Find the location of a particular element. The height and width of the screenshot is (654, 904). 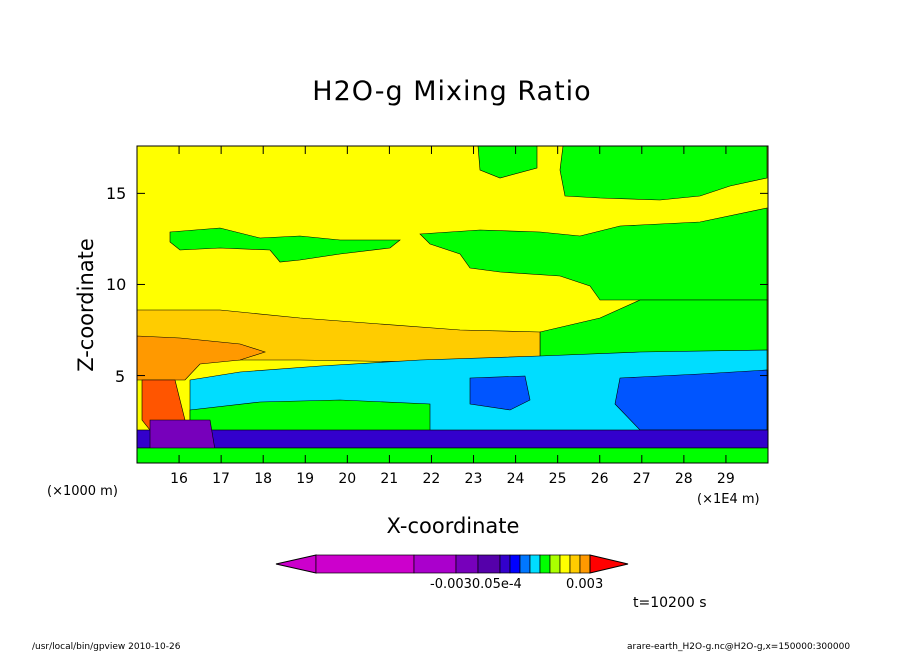

x-tick-label: 29 is located at coordinates (725, 479).